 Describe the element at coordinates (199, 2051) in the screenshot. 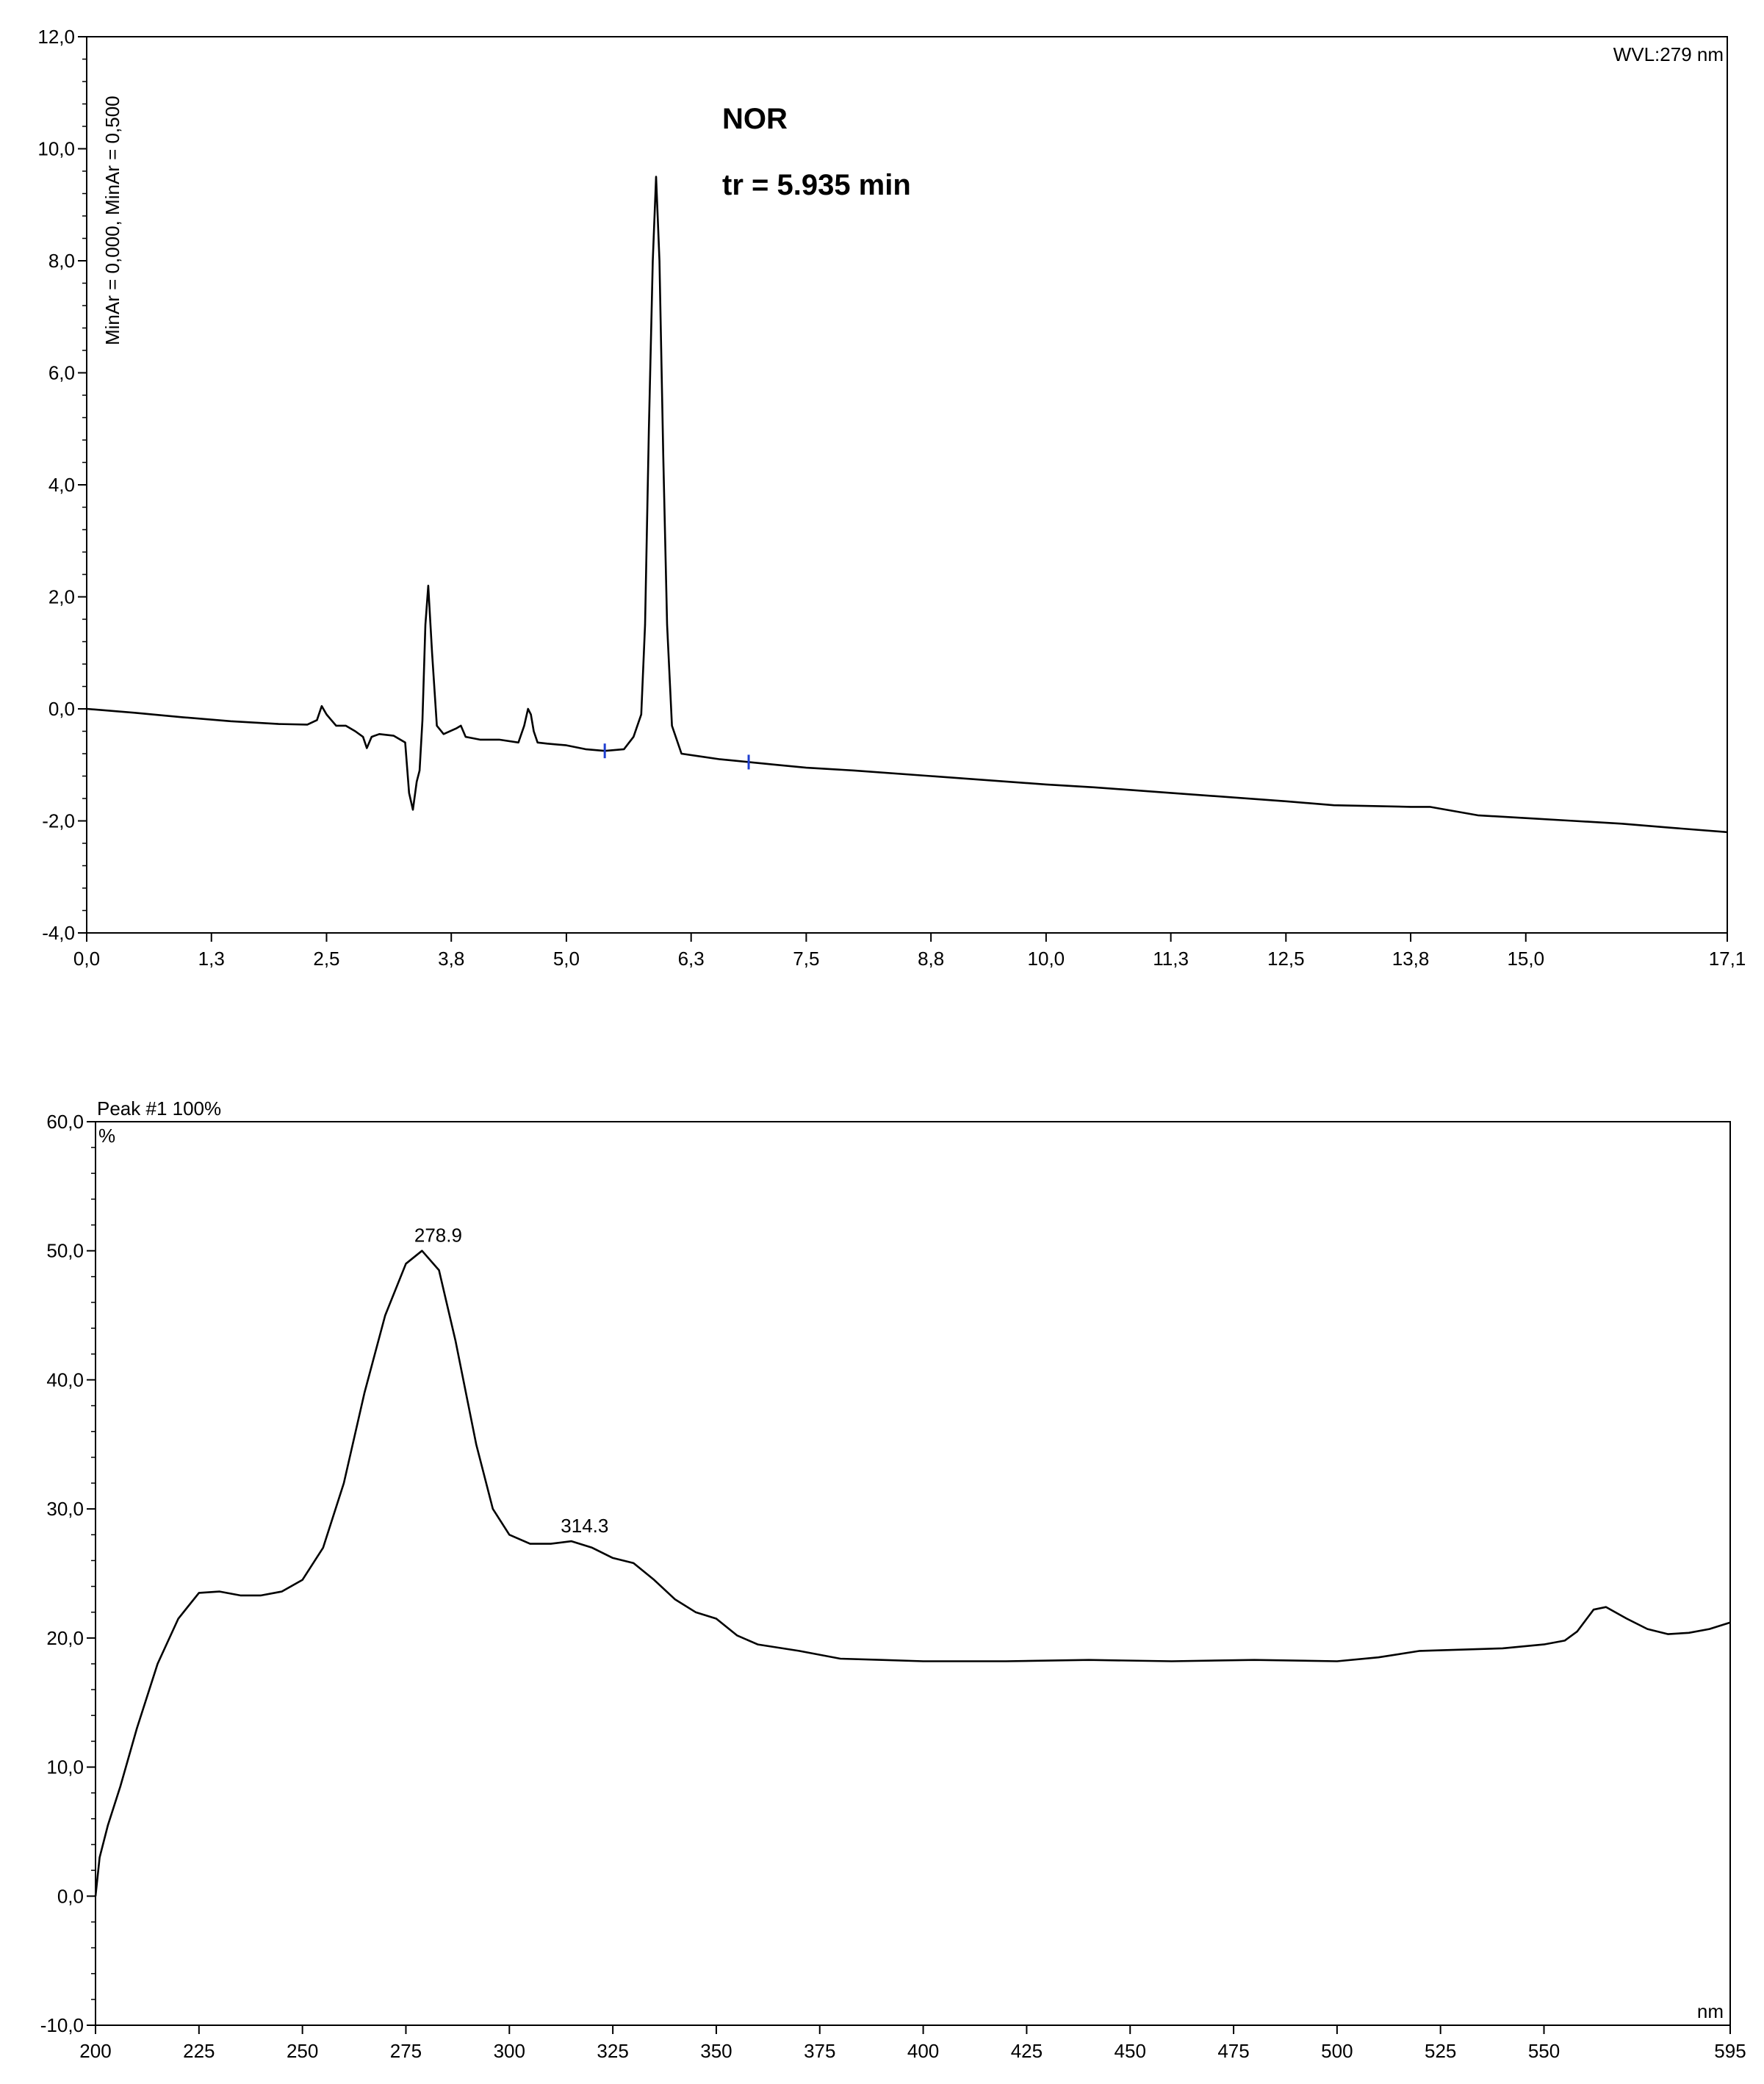

I see `x-tick-label: 225` at that location.